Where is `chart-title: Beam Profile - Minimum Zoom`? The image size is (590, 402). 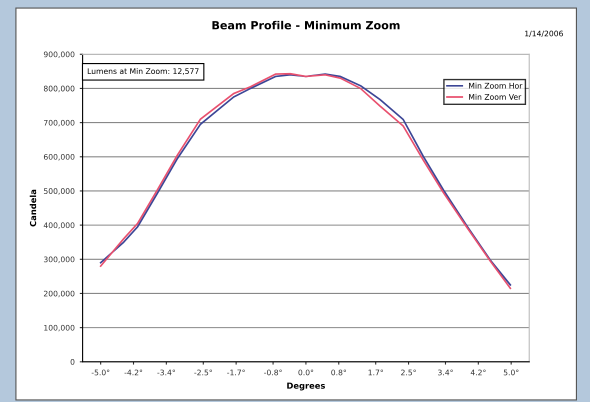
chart-title: Beam Profile - Minimum Zoom is located at coordinates (306, 25).